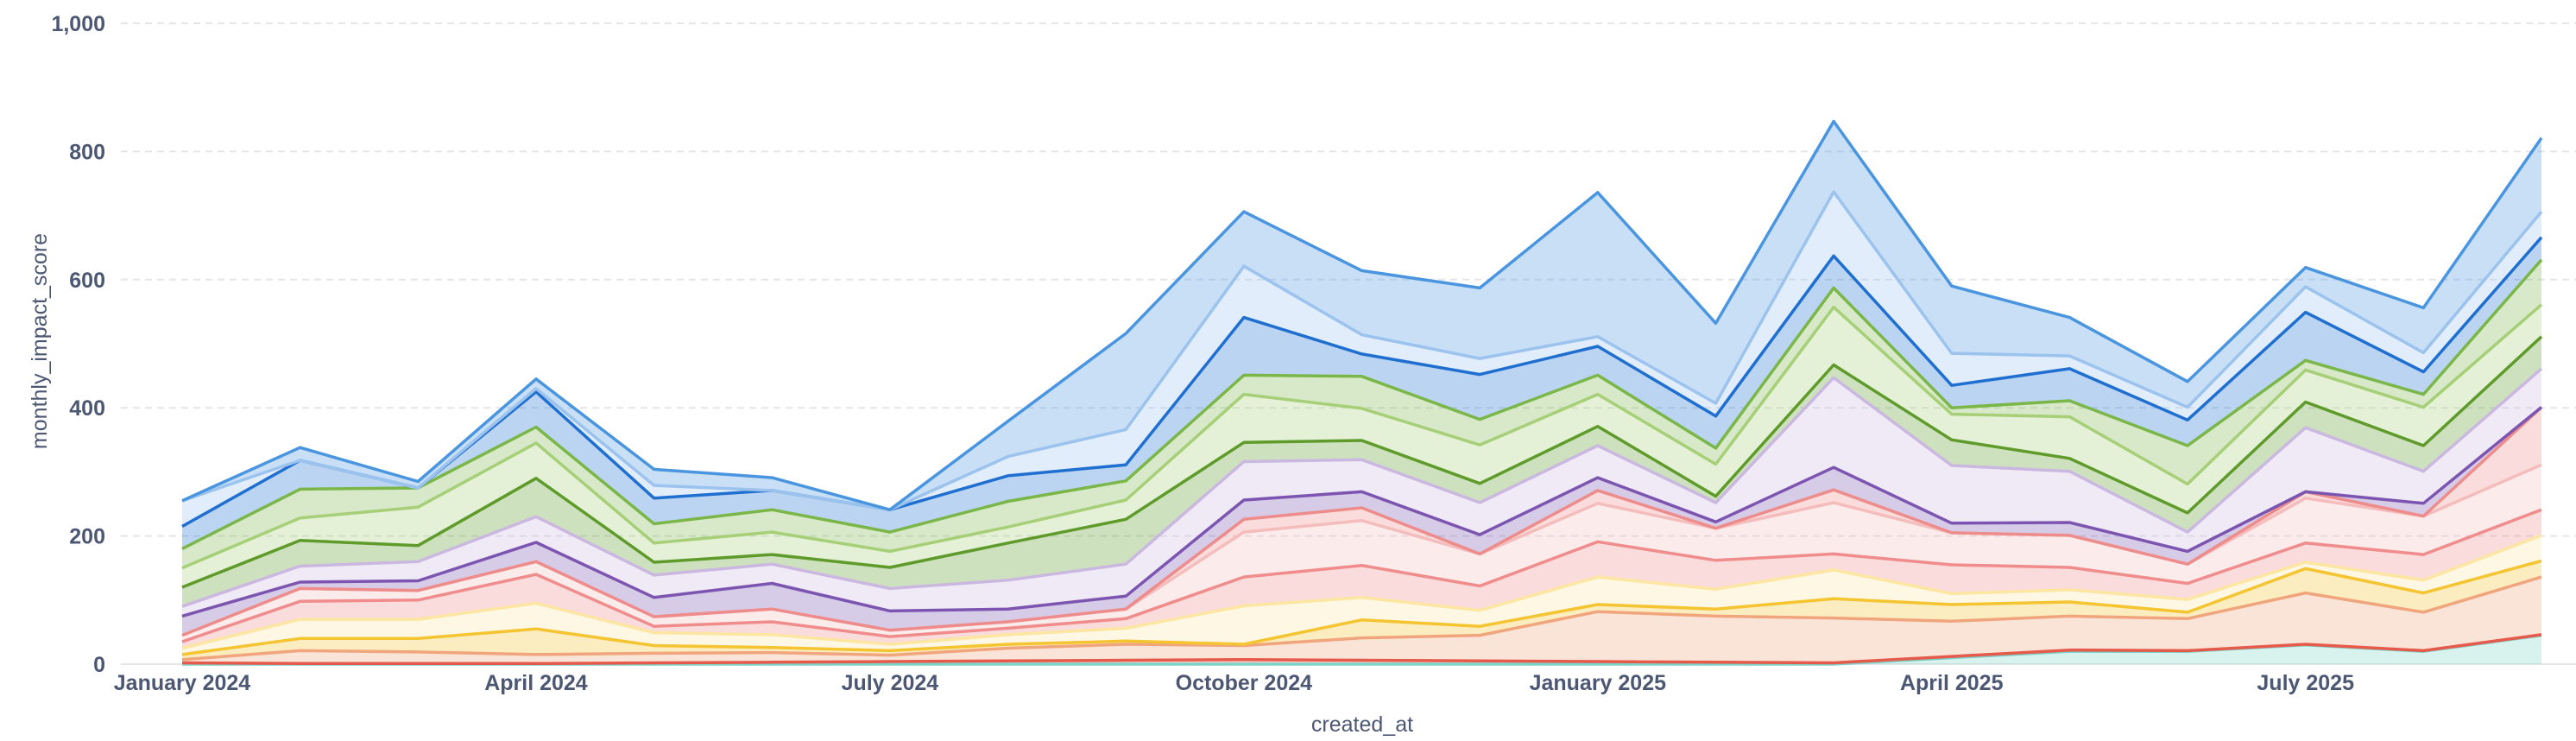  Describe the element at coordinates (87, 152) in the screenshot. I see `y-tick-label: 800` at that location.